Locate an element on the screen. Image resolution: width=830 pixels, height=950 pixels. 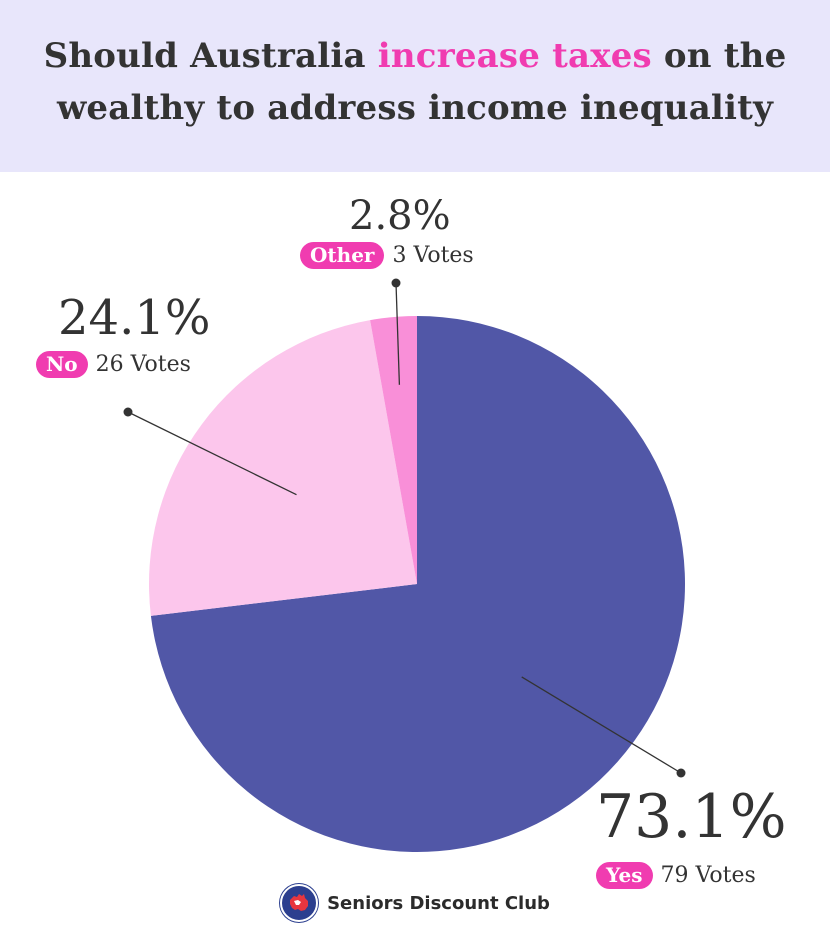
no-badge: No is located at coordinates (62, 364).